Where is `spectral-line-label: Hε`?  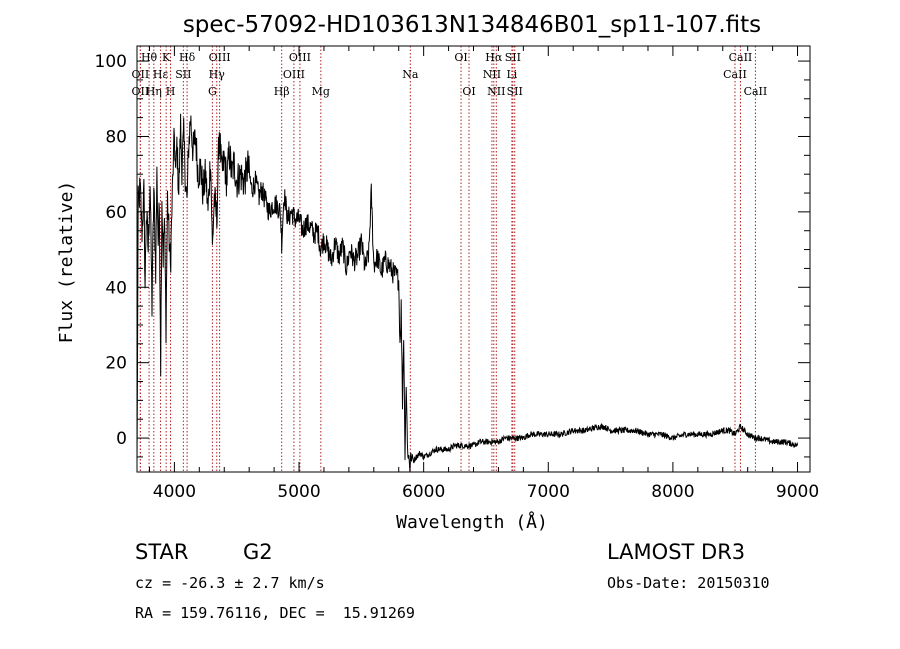 spectral-line-label: Hε is located at coordinates (161, 74).